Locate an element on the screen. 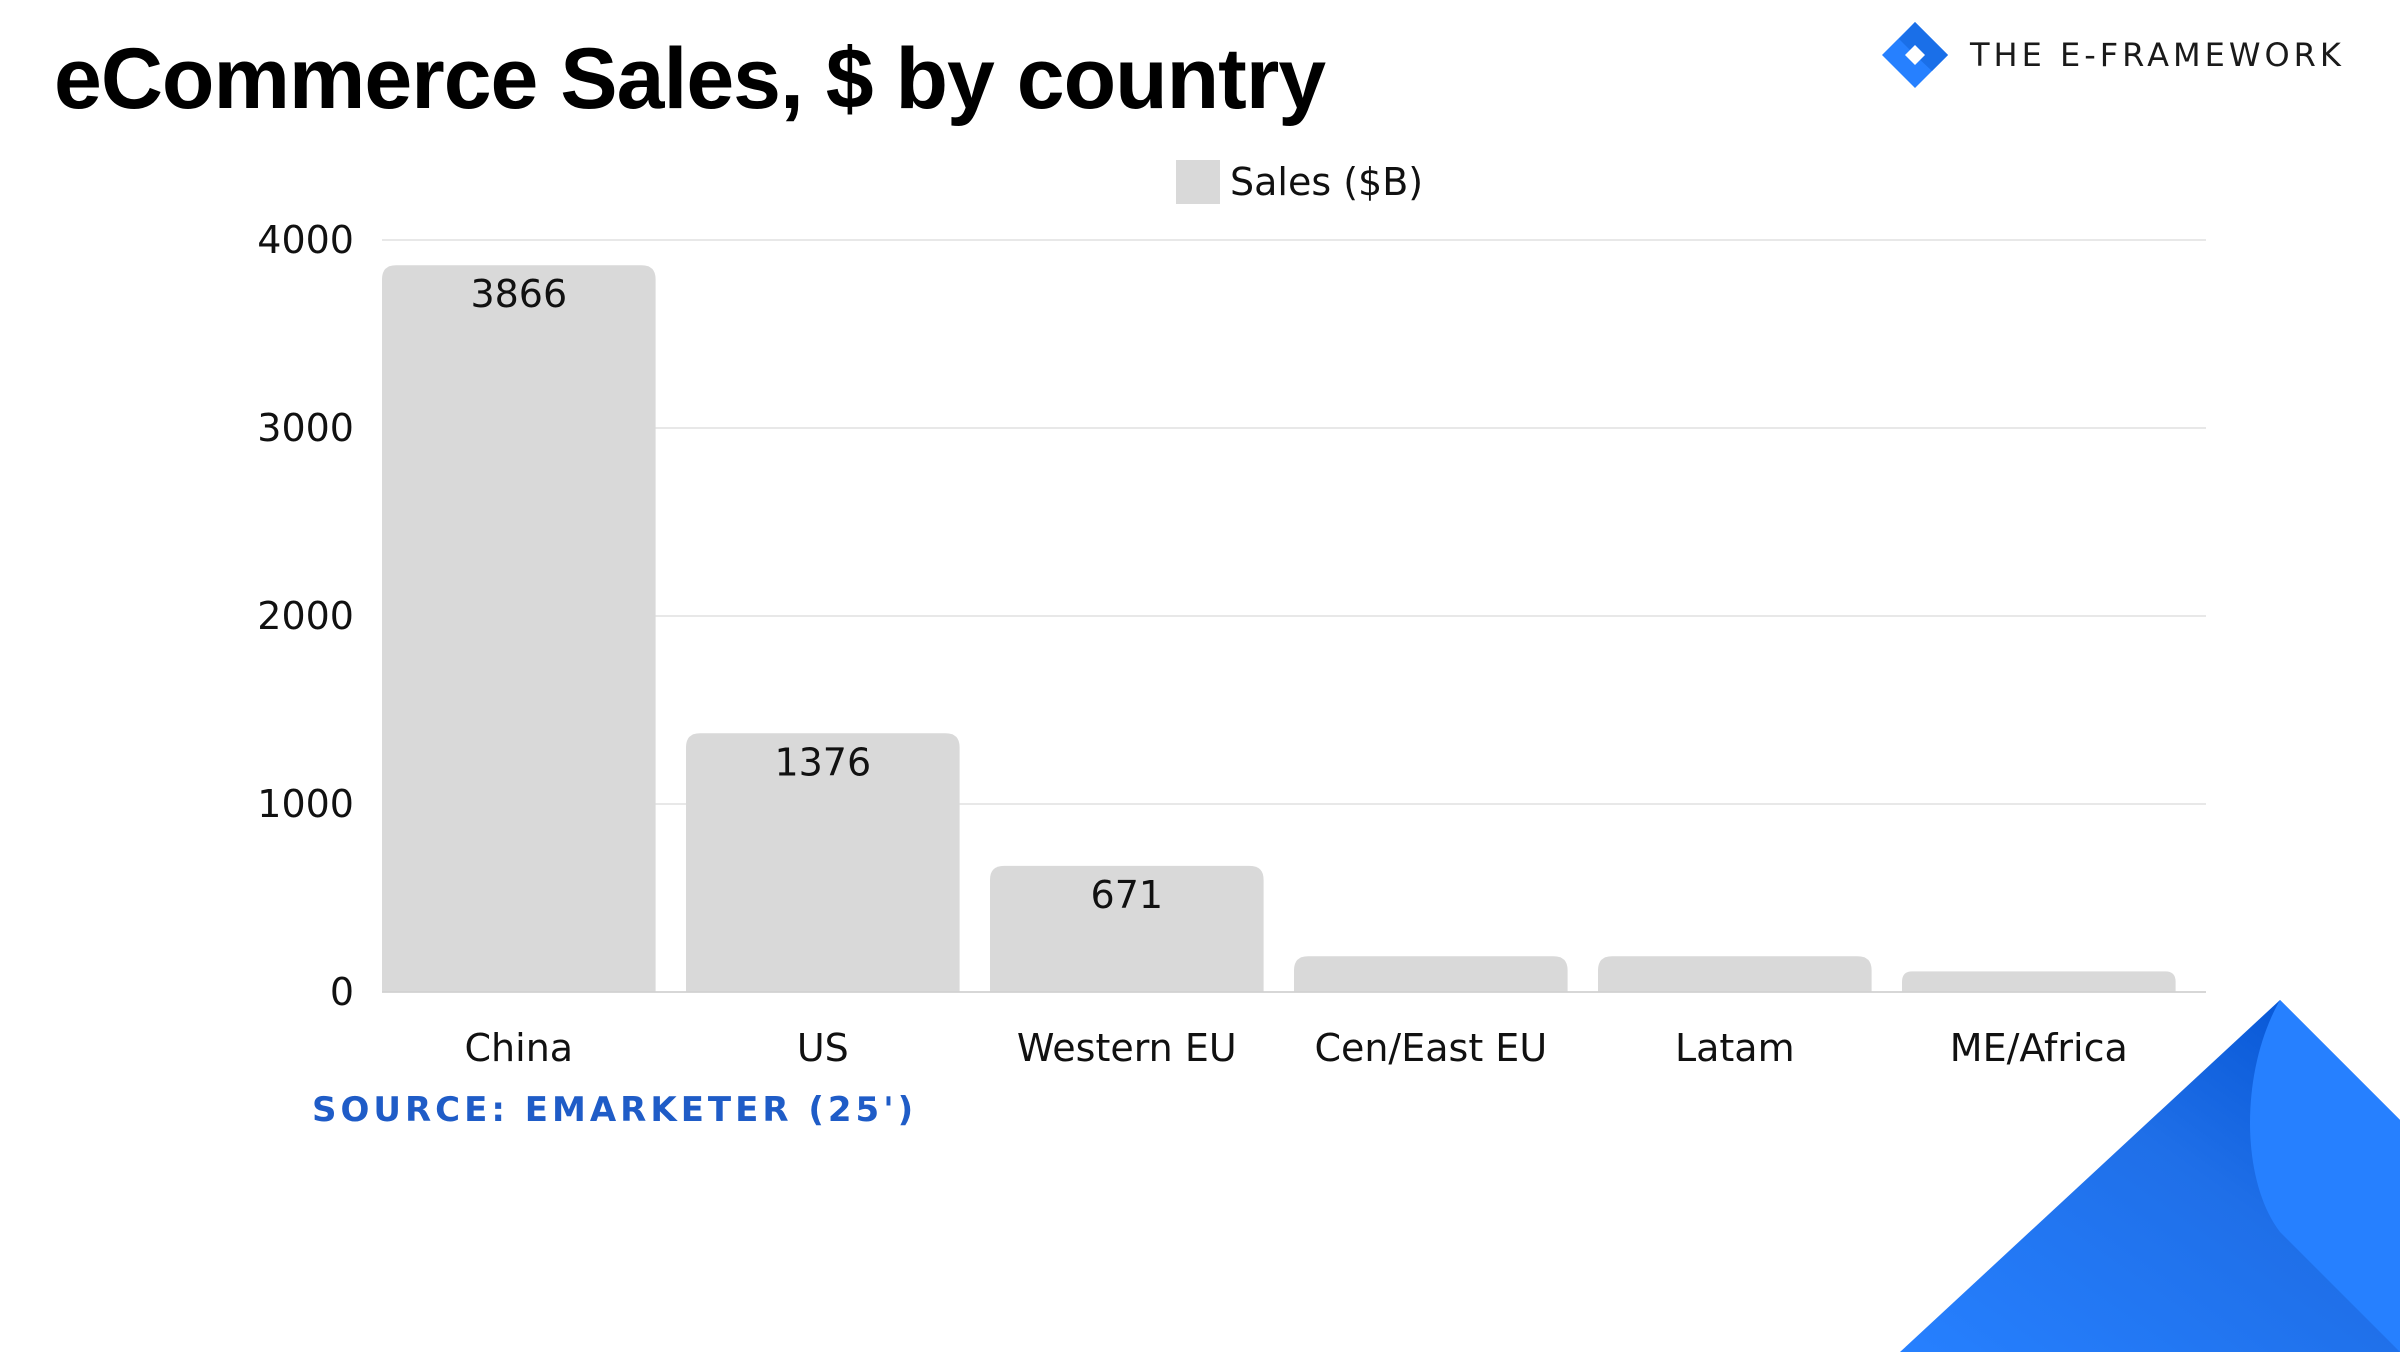  y-tick-label: 2000 is located at coordinates (305, 616).